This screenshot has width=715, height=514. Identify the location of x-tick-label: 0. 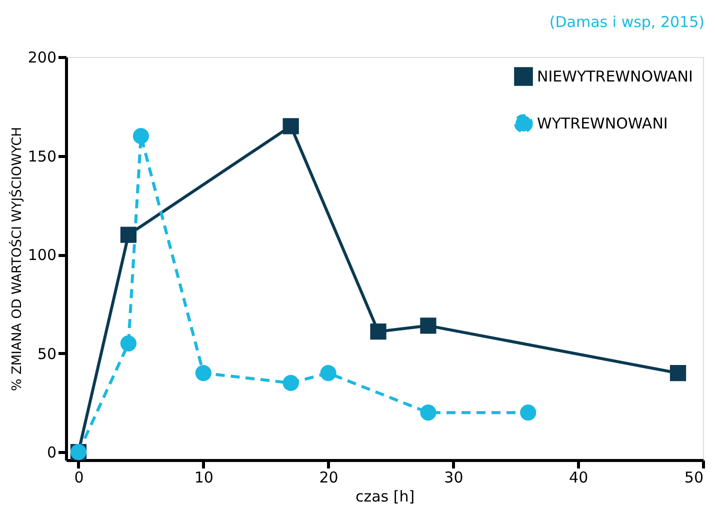
(79, 477).